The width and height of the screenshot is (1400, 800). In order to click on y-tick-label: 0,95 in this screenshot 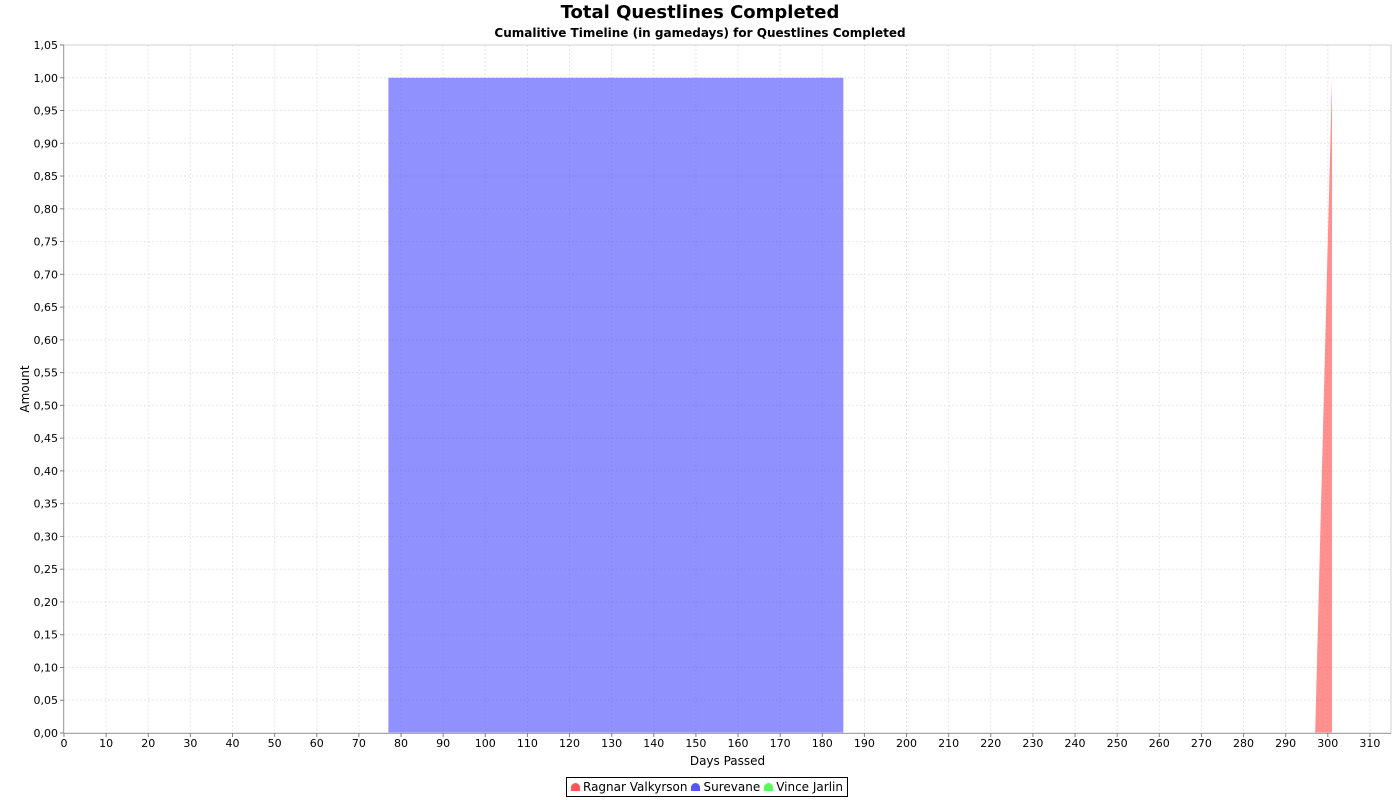, I will do `click(46, 111)`.